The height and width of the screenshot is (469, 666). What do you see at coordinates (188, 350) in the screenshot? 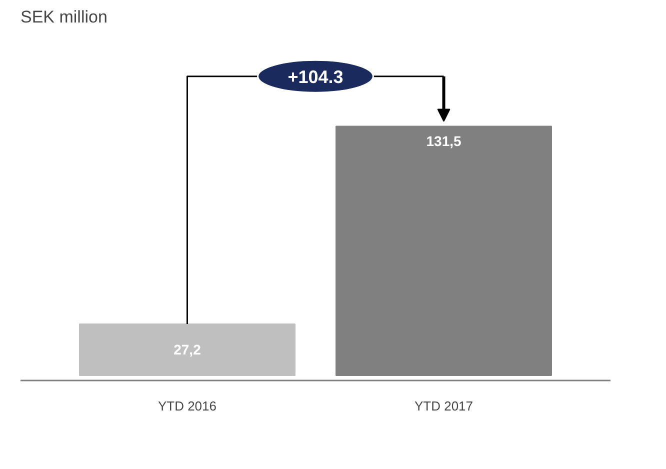
I see `data-label: 27,2` at bounding box center [188, 350].